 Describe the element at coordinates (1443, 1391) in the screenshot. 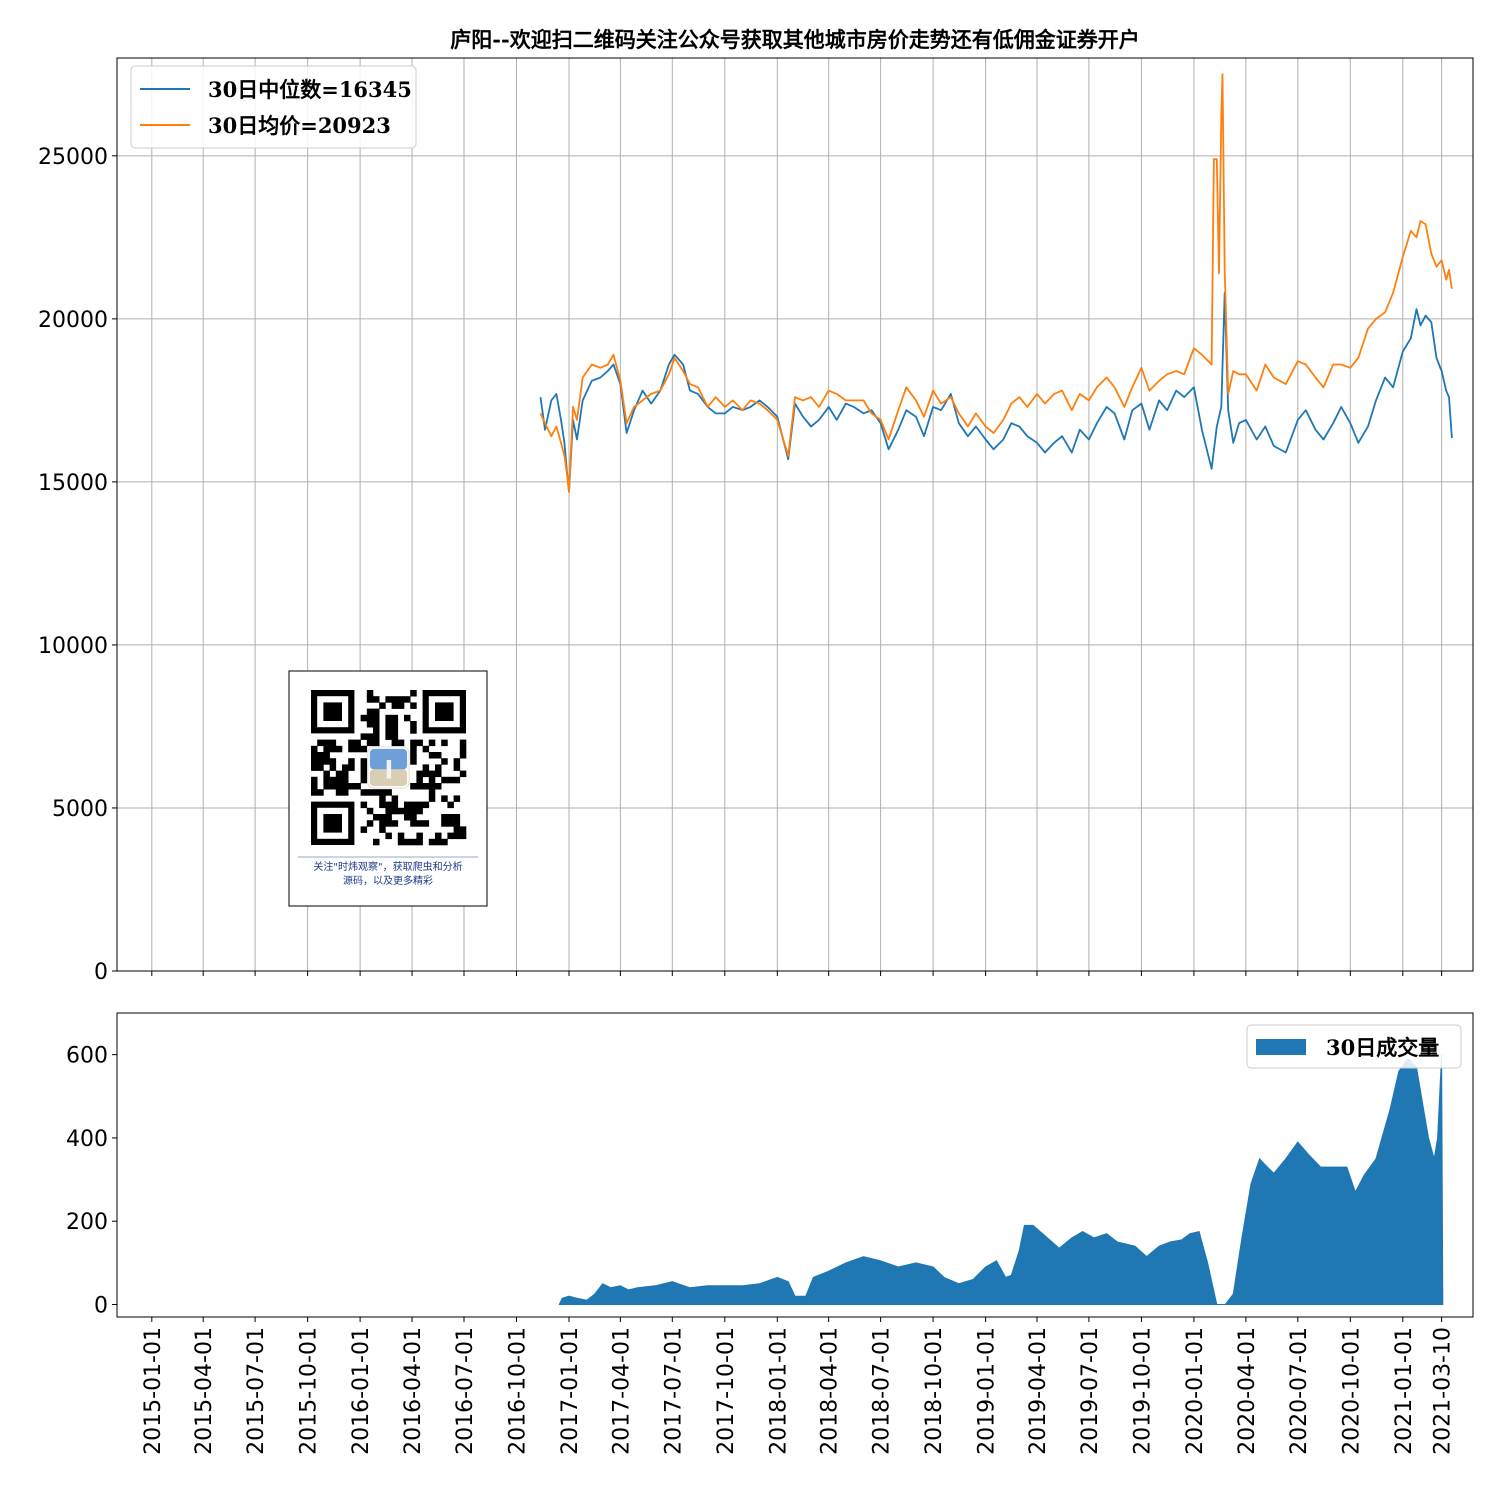

I see `x-tick-label: 2021-03-10` at that location.